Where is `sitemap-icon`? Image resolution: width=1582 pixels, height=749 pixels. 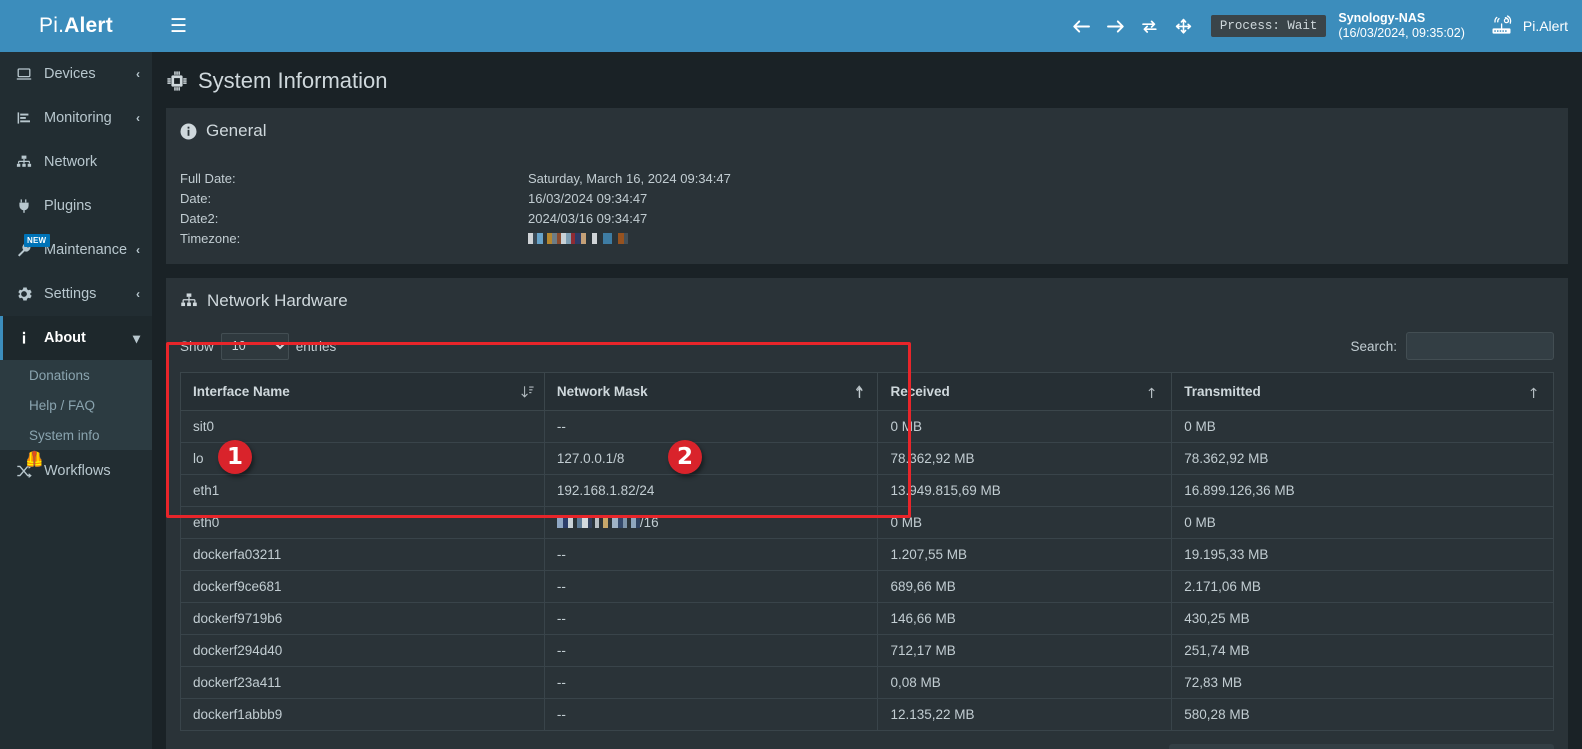 sitemap-icon is located at coordinates (189, 301).